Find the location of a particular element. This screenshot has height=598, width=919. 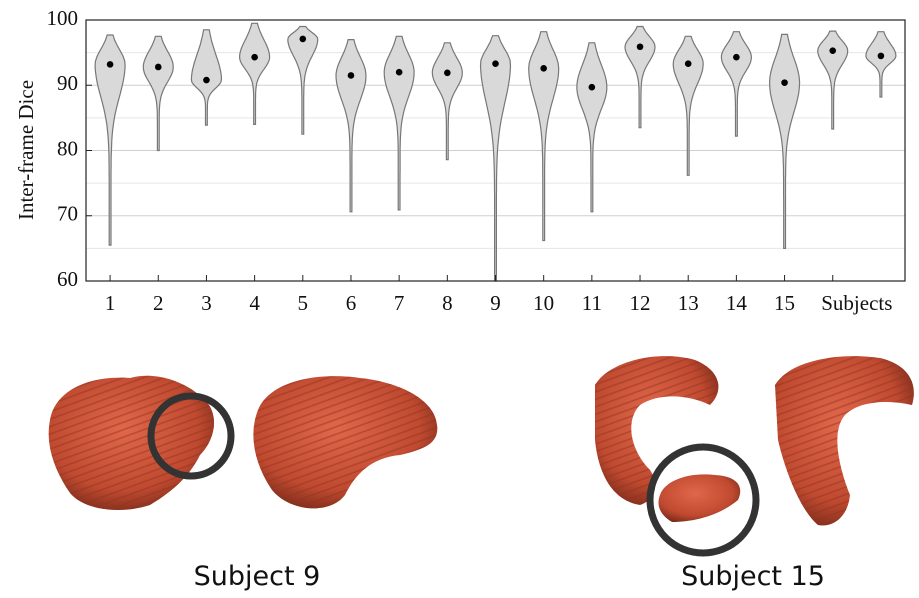

y-tick-label: 70 is located at coordinates (67, 214).